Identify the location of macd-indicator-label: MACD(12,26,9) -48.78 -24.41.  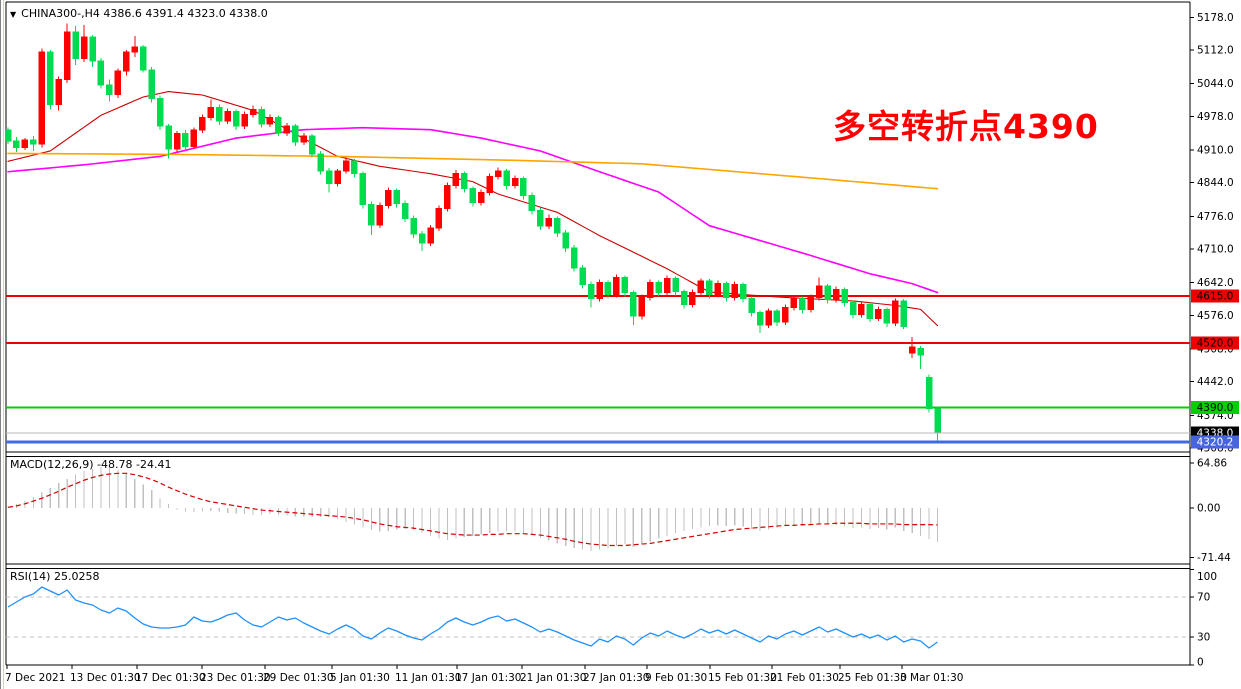
(91, 464).